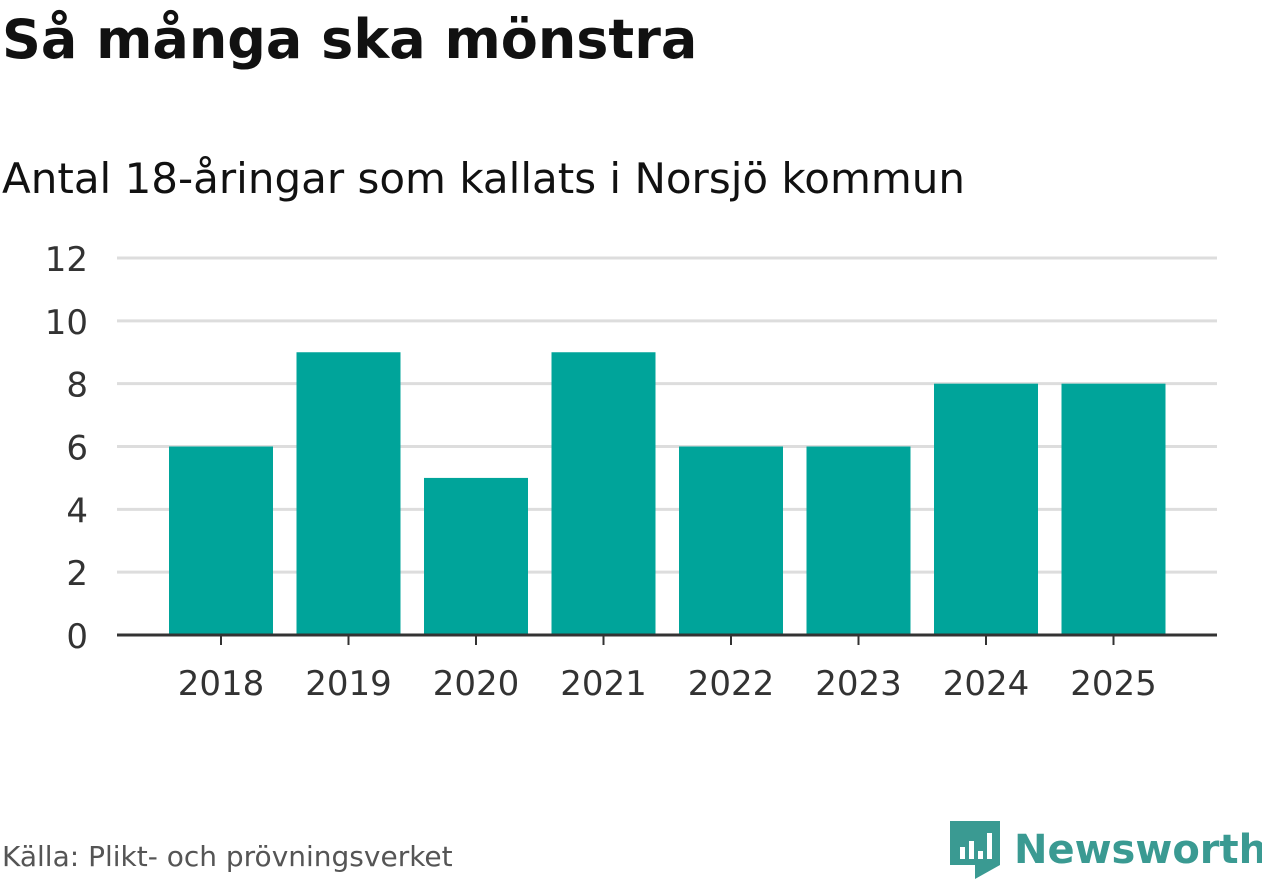  What do you see at coordinates (858, 684) in the screenshot?
I see `x-tick-label: 2023` at bounding box center [858, 684].